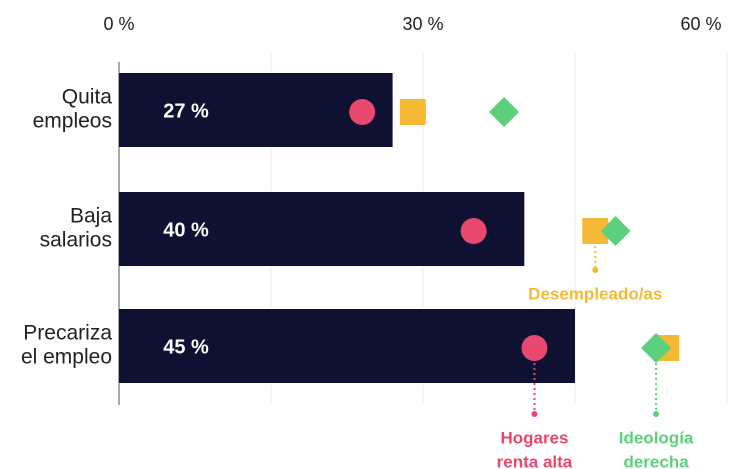 This screenshot has width=752, height=469. Describe the element at coordinates (656, 460) in the screenshot. I see `annotation-label: derecha` at that location.